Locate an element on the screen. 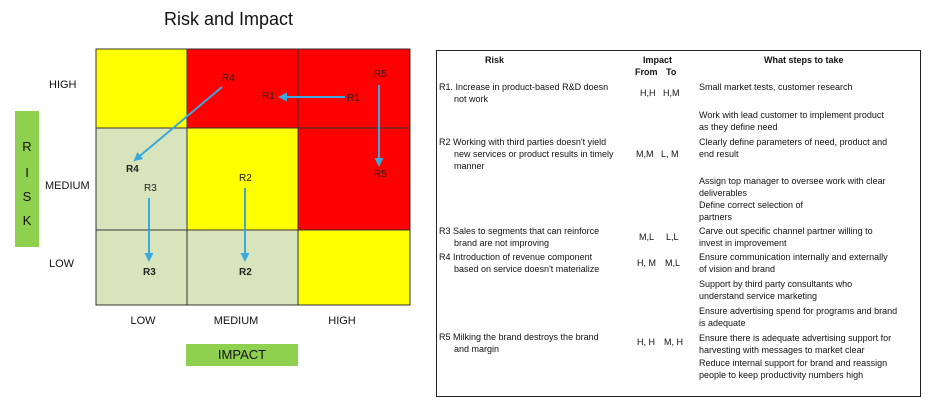 Image resolution: width=935 pixels, height=414 pixels. marker-r3-start: R3 is located at coordinates (150, 188).